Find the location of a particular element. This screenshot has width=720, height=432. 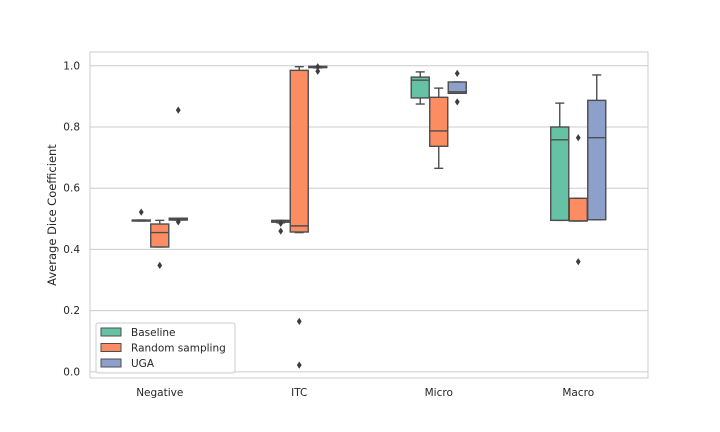

x-tick-label: Macro is located at coordinates (578, 393).